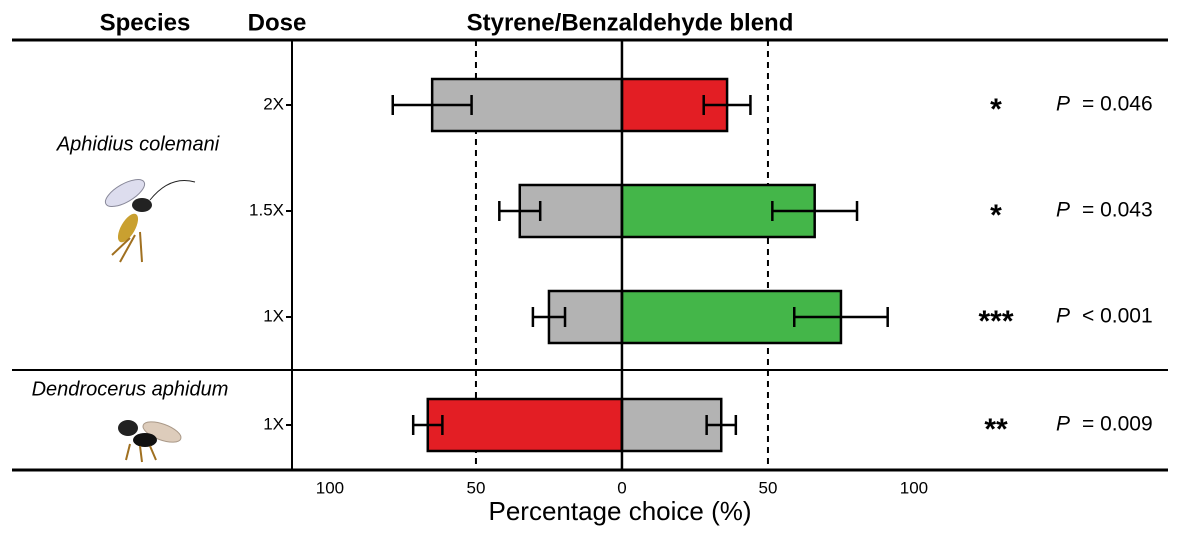  I want to click on bar, so click(525, 425).